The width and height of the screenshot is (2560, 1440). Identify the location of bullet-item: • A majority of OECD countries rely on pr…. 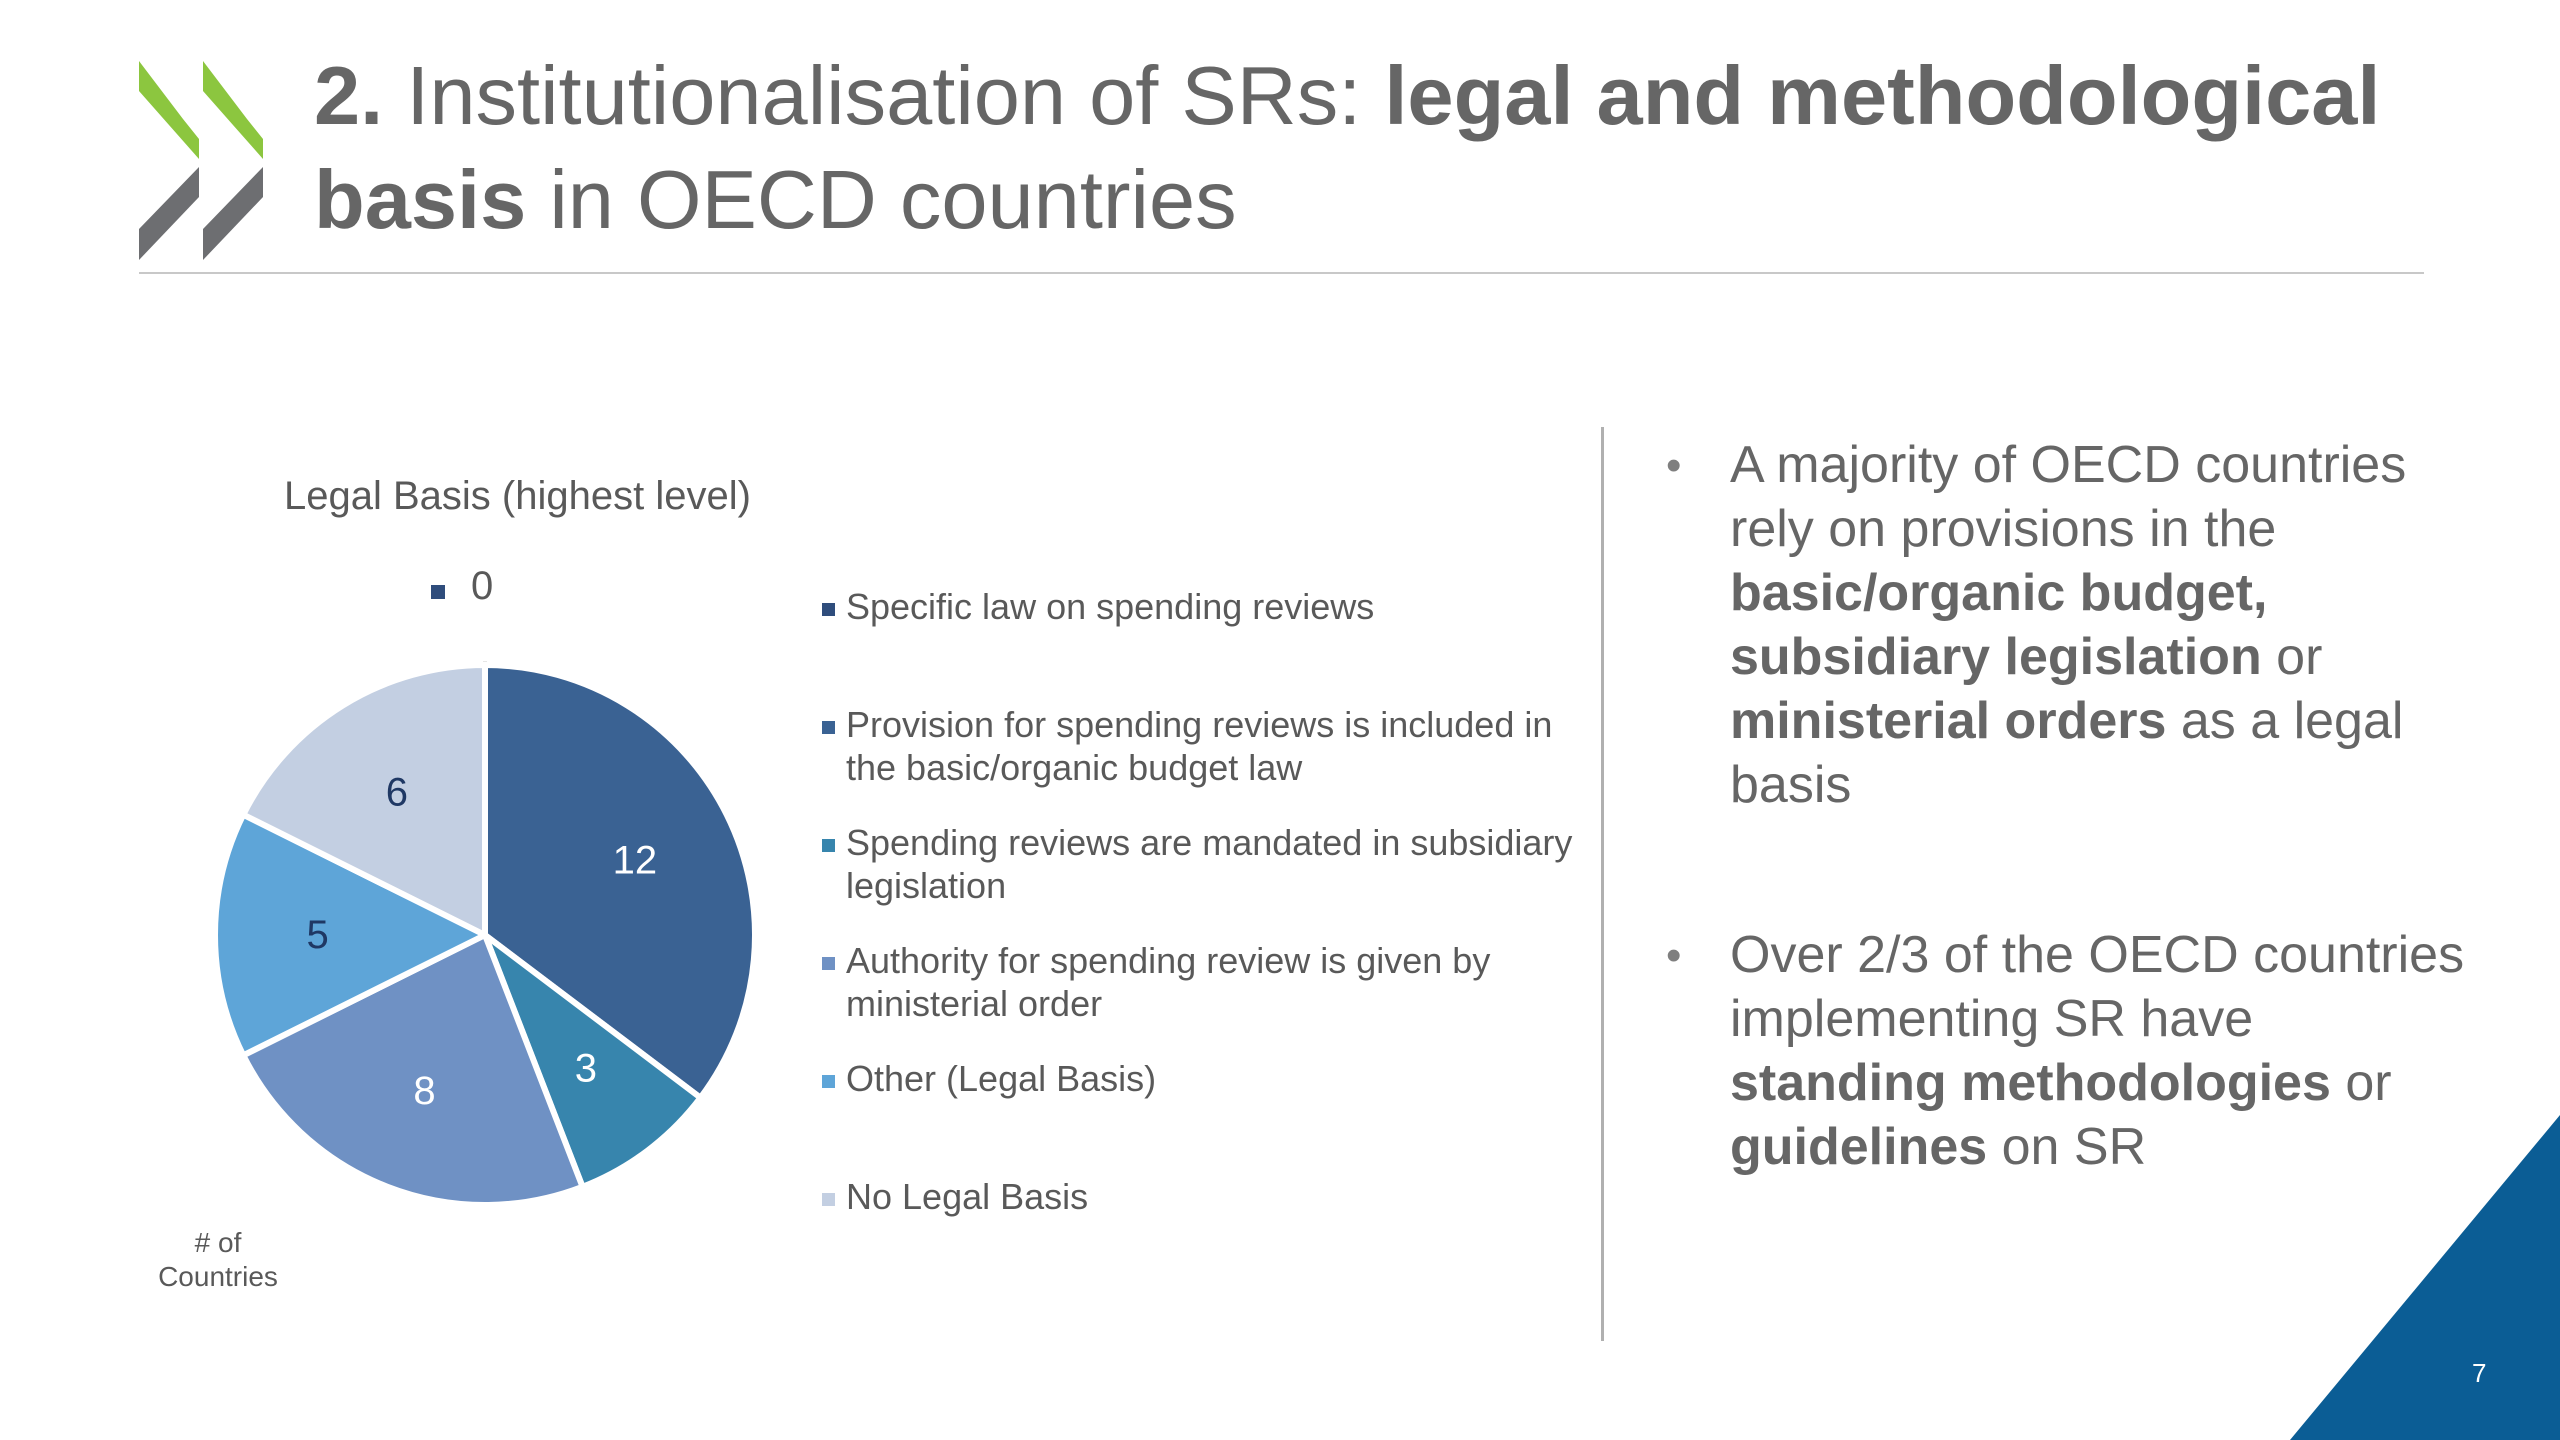
(2070, 625).